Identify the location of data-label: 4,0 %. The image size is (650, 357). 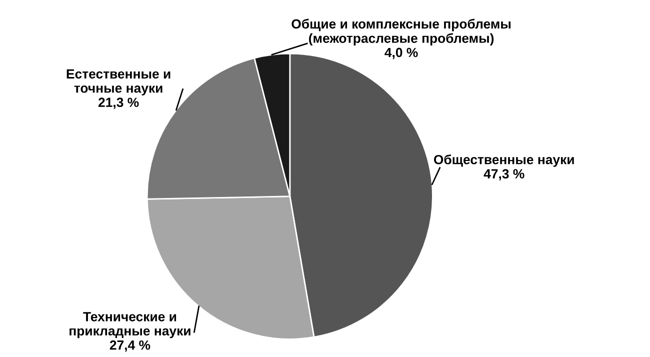
(401, 54).